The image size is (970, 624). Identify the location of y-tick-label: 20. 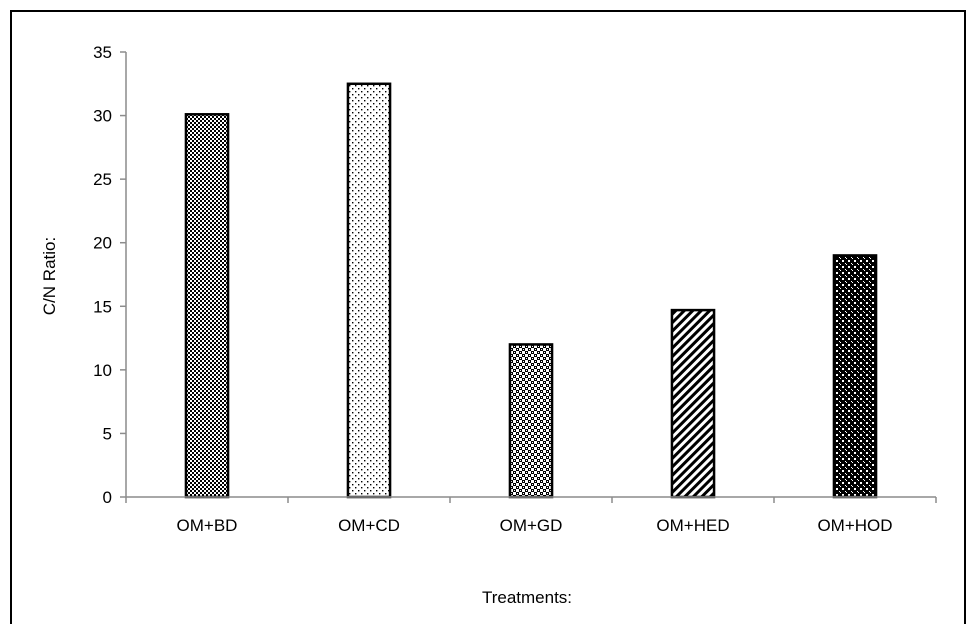
(102, 243).